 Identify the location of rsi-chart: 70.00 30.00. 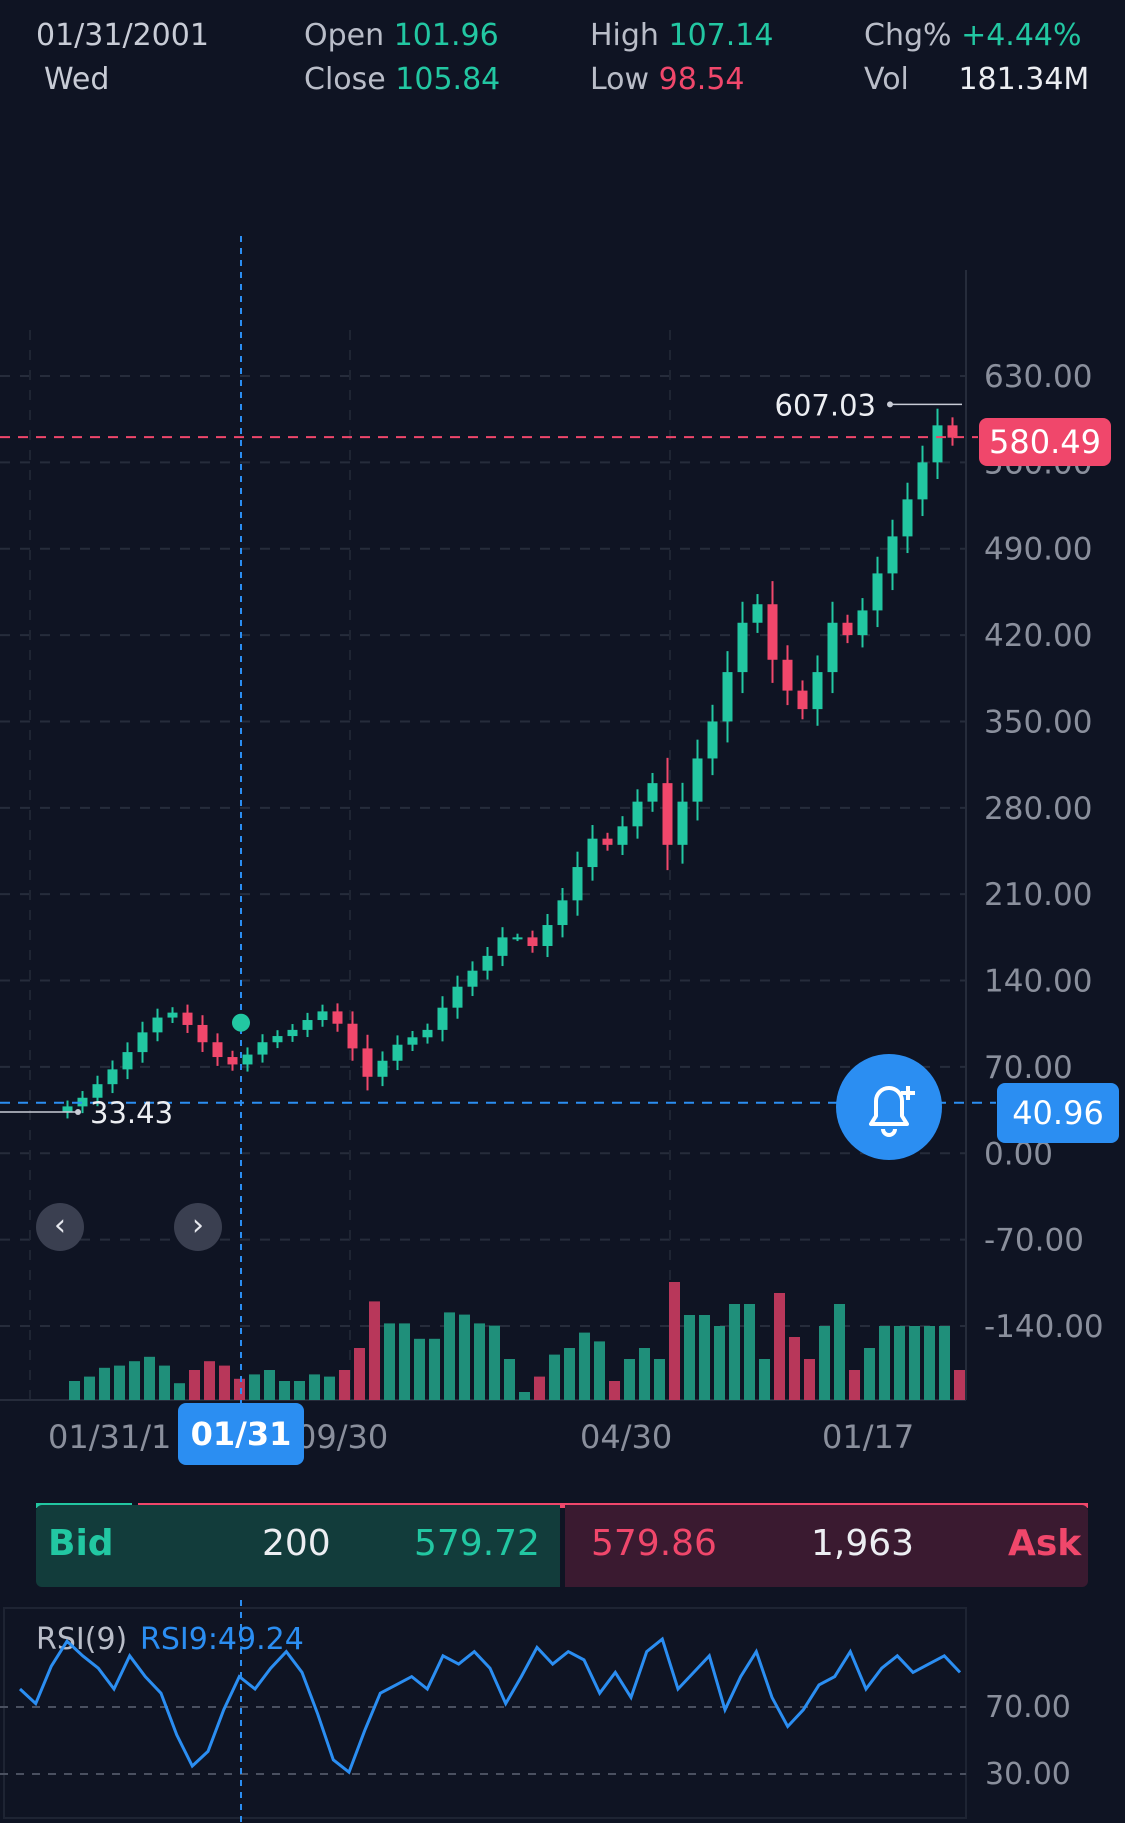
(562, 1711).